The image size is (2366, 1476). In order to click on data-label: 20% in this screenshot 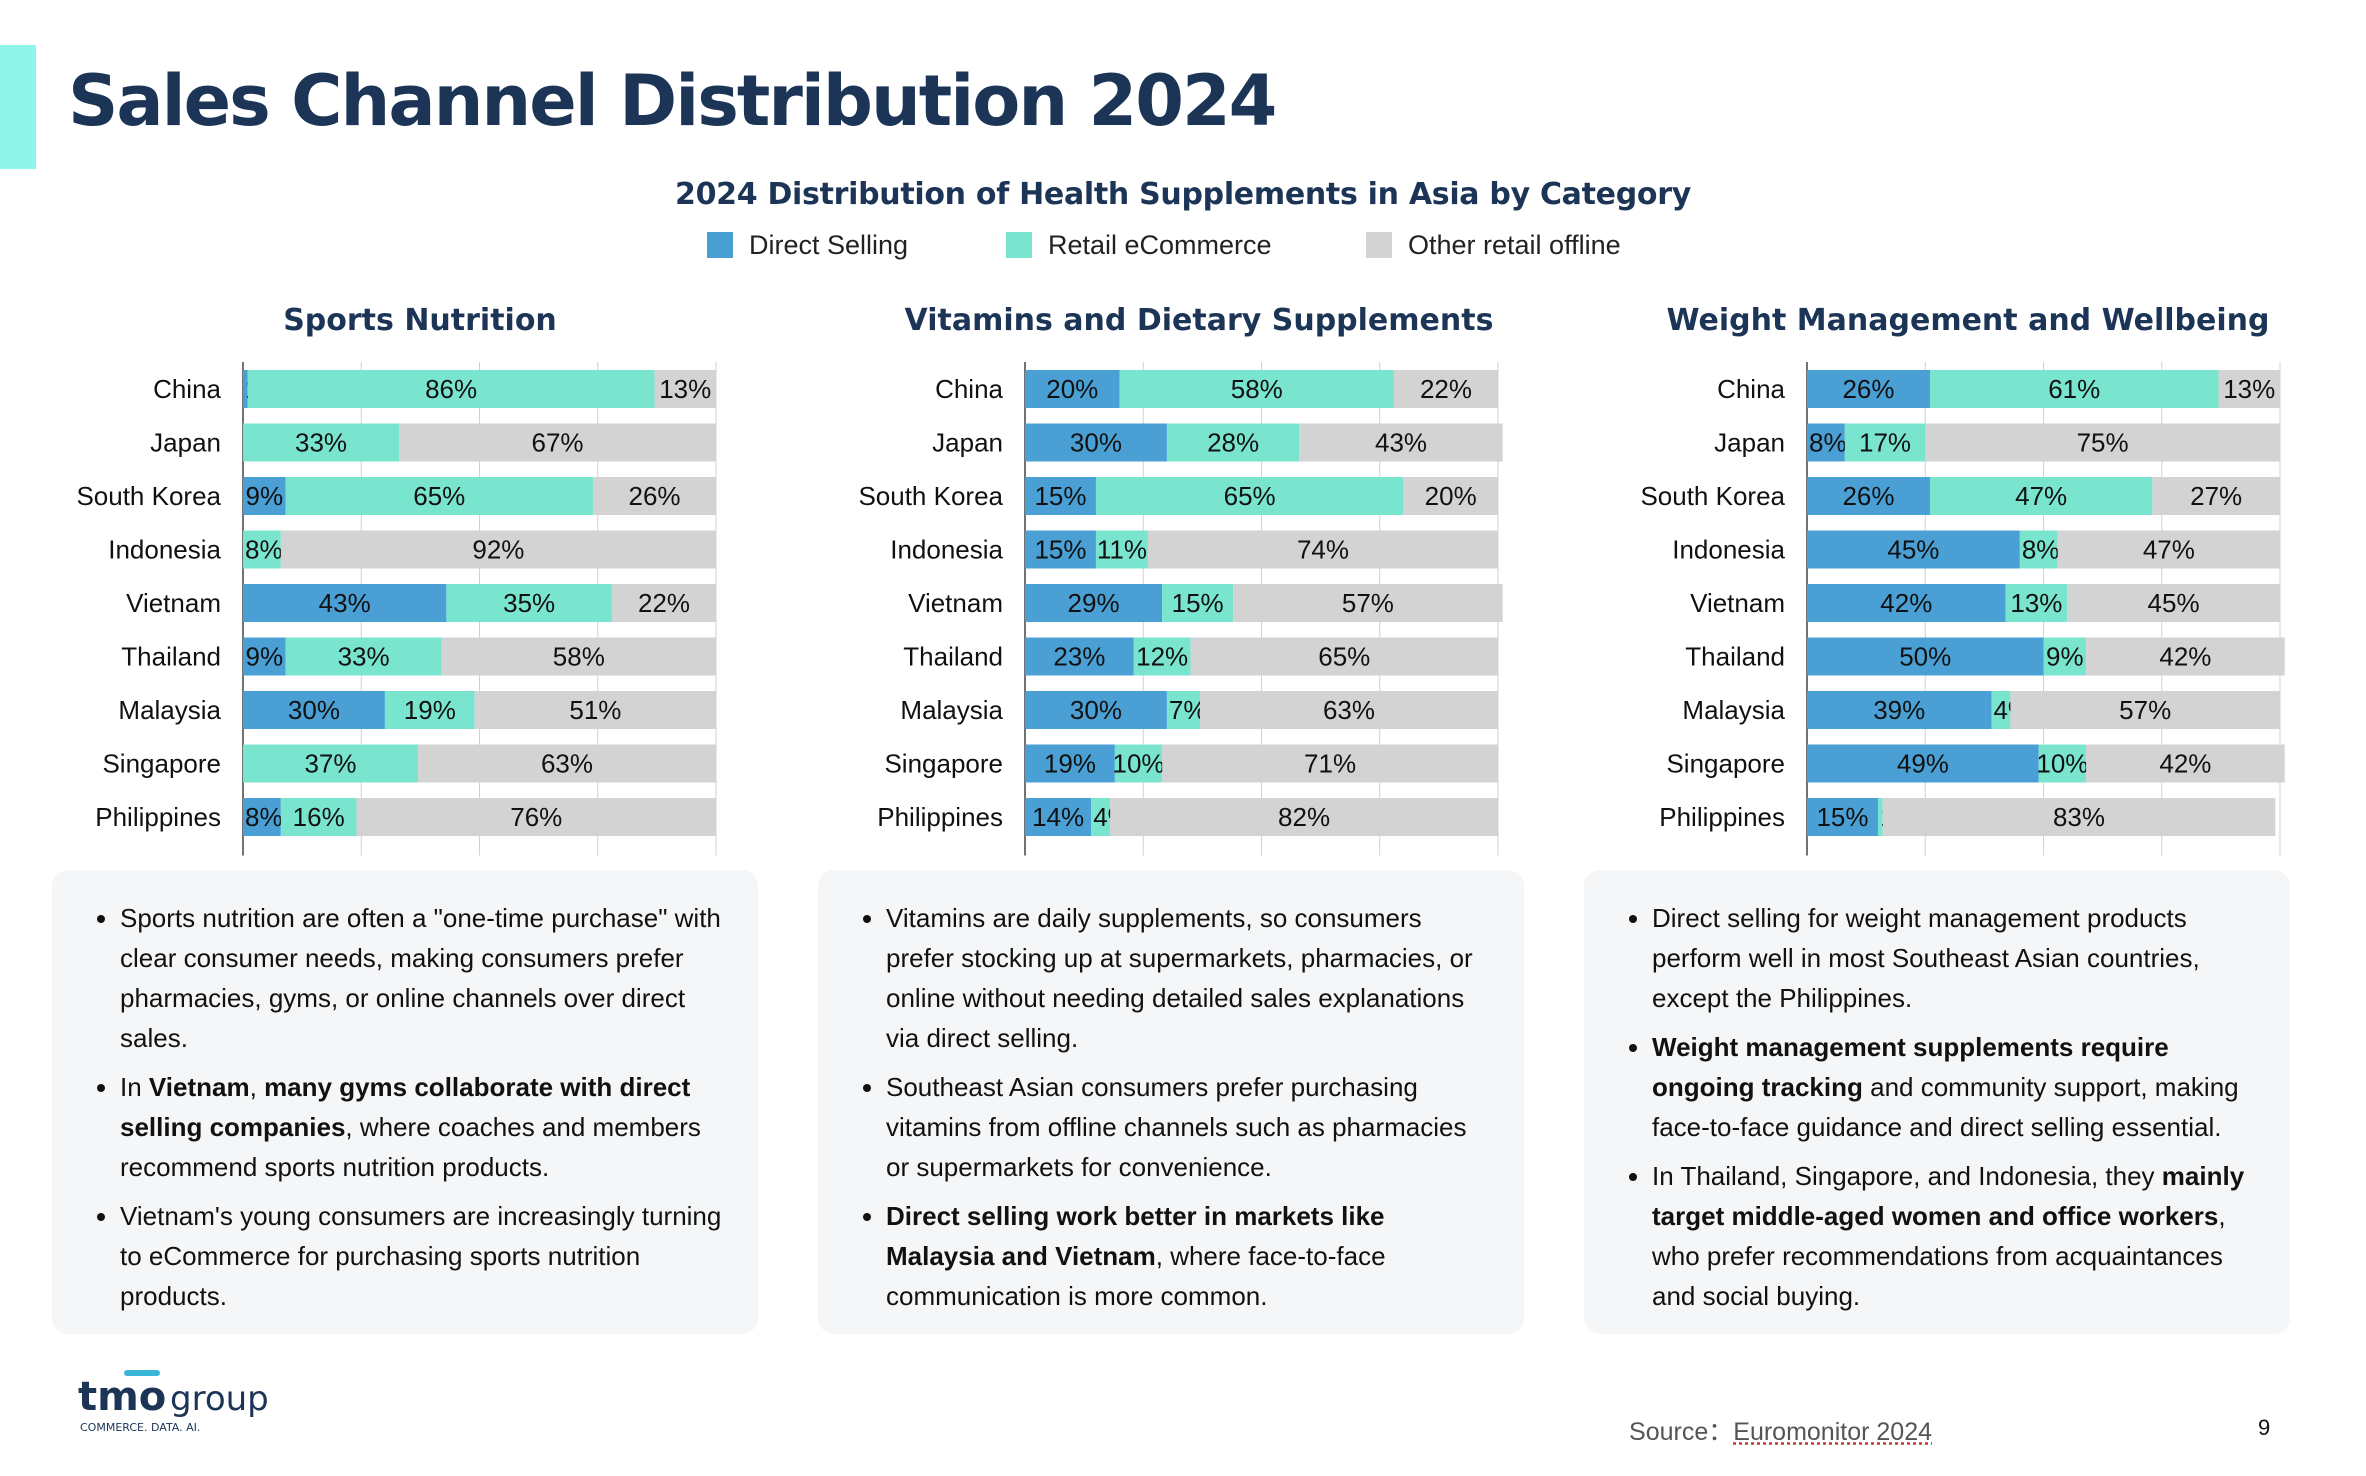, I will do `click(1072, 389)`.